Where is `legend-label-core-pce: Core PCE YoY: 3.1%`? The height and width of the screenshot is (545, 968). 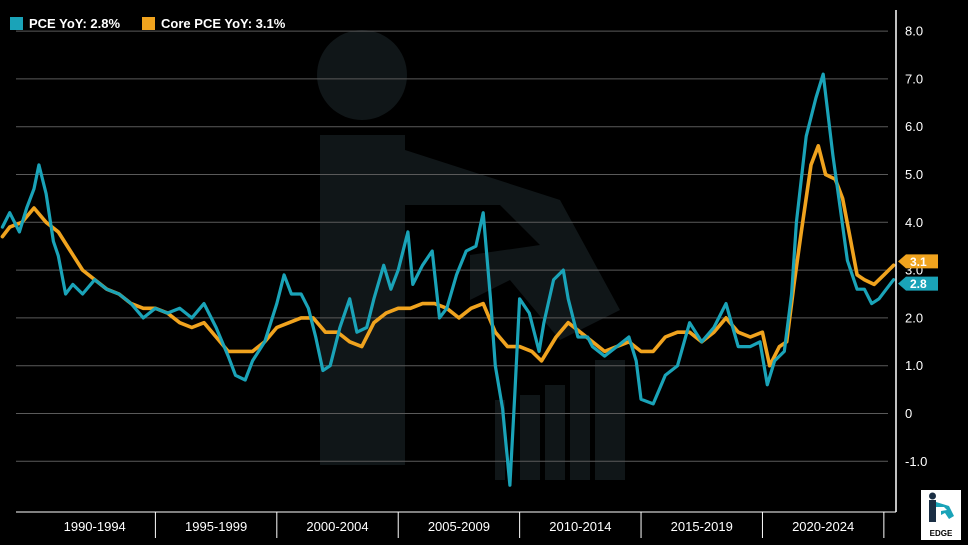 legend-label-core-pce: Core PCE YoY: 3.1% is located at coordinates (223, 23).